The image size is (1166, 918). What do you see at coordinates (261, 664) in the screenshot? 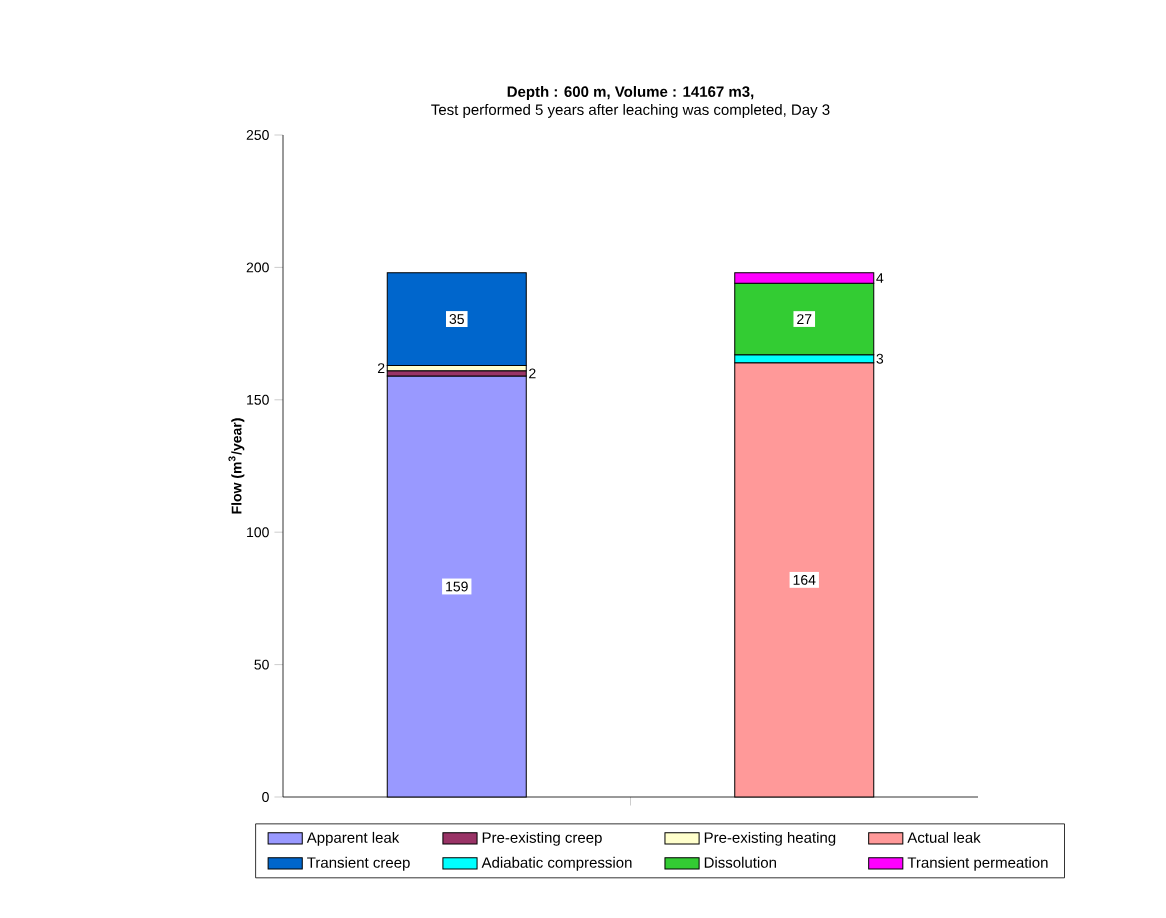
I see `y-tick-label: 50` at bounding box center [261, 664].